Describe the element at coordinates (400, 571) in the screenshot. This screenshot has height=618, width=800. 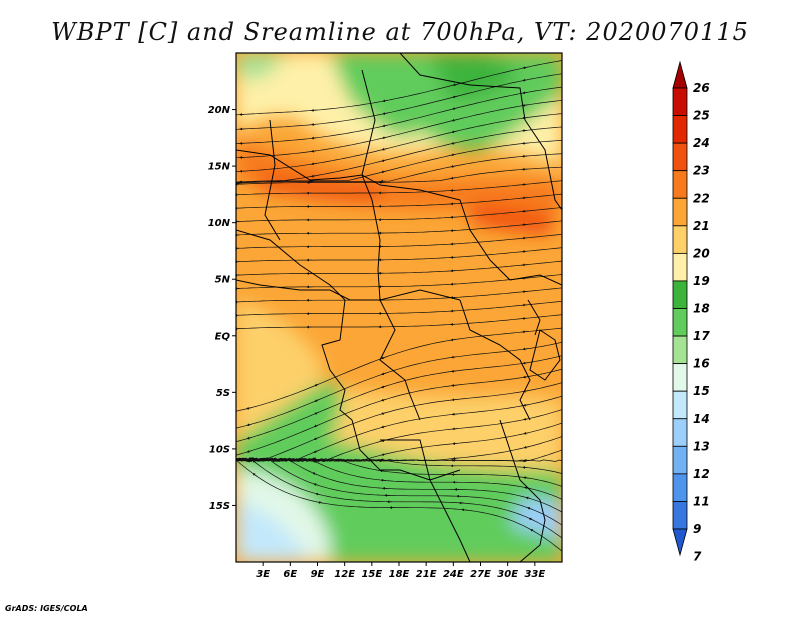
I see `longitude-axis: 3E 6E 9E 12E 15E 18E 21E 24E 27E 30E 33E` at that location.